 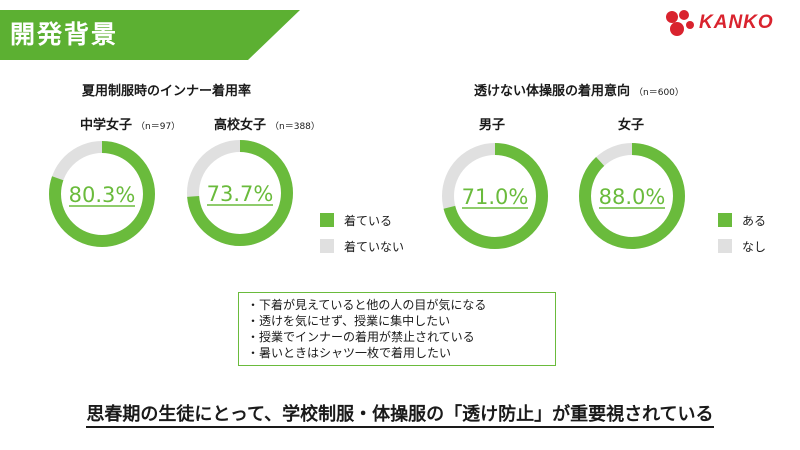 I want to click on reason-item: 暑いときはシャツ一枚で着用したい, so click(x=397, y=353).